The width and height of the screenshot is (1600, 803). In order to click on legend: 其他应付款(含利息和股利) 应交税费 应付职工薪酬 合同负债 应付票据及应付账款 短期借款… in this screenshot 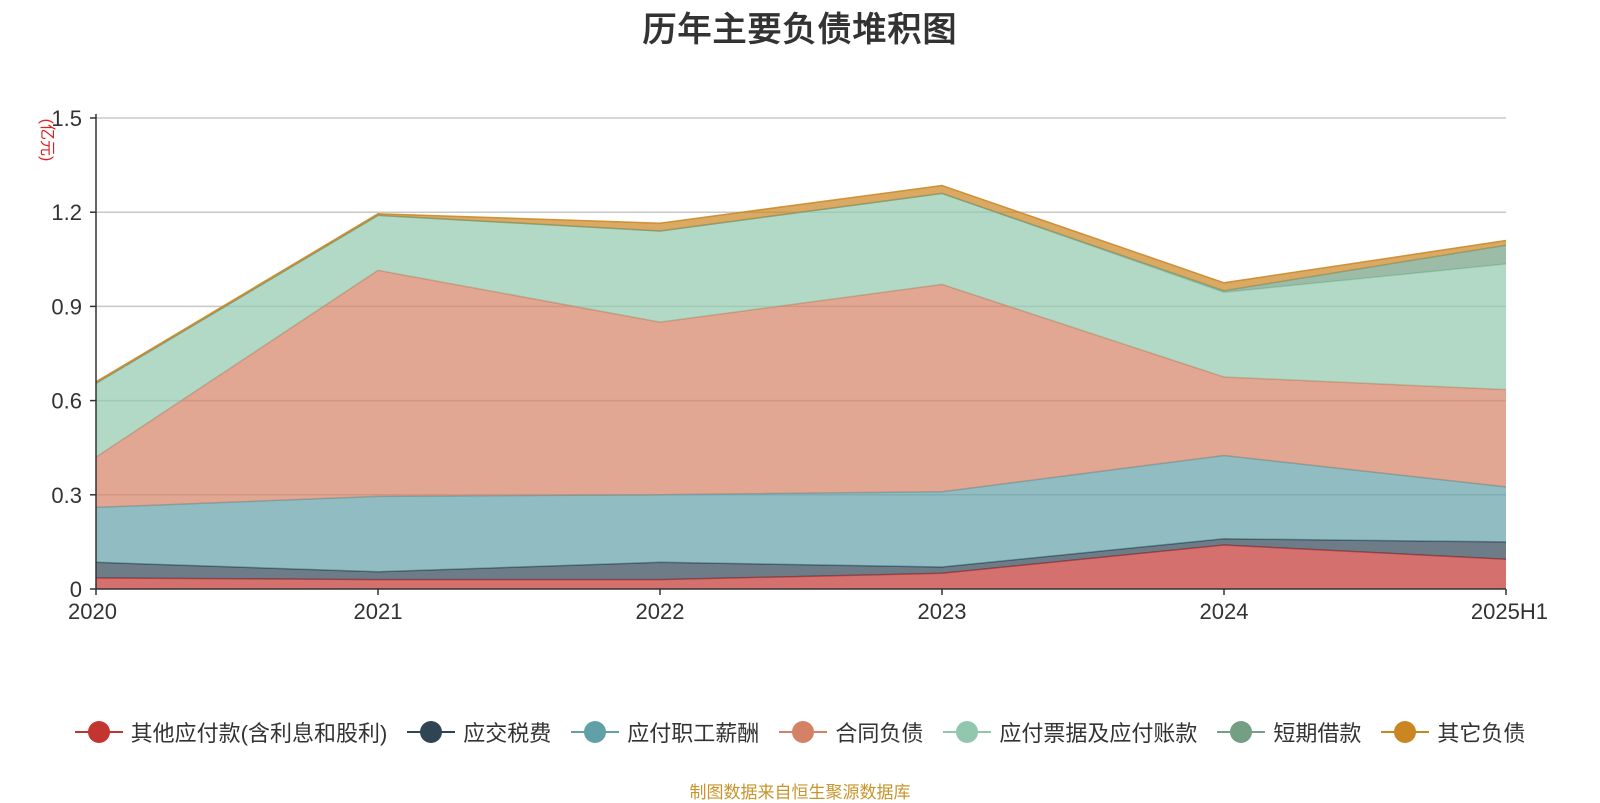, I will do `click(800, 732)`.